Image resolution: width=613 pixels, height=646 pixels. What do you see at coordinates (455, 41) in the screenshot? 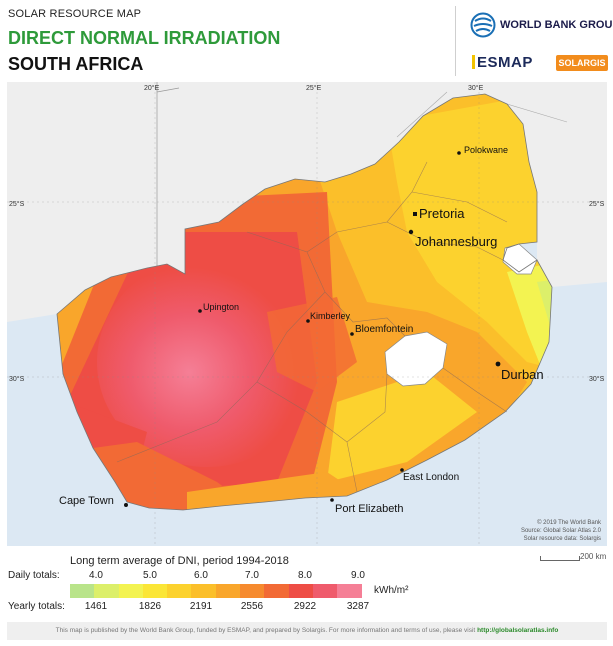
I see `header-divider` at bounding box center [455, 41].